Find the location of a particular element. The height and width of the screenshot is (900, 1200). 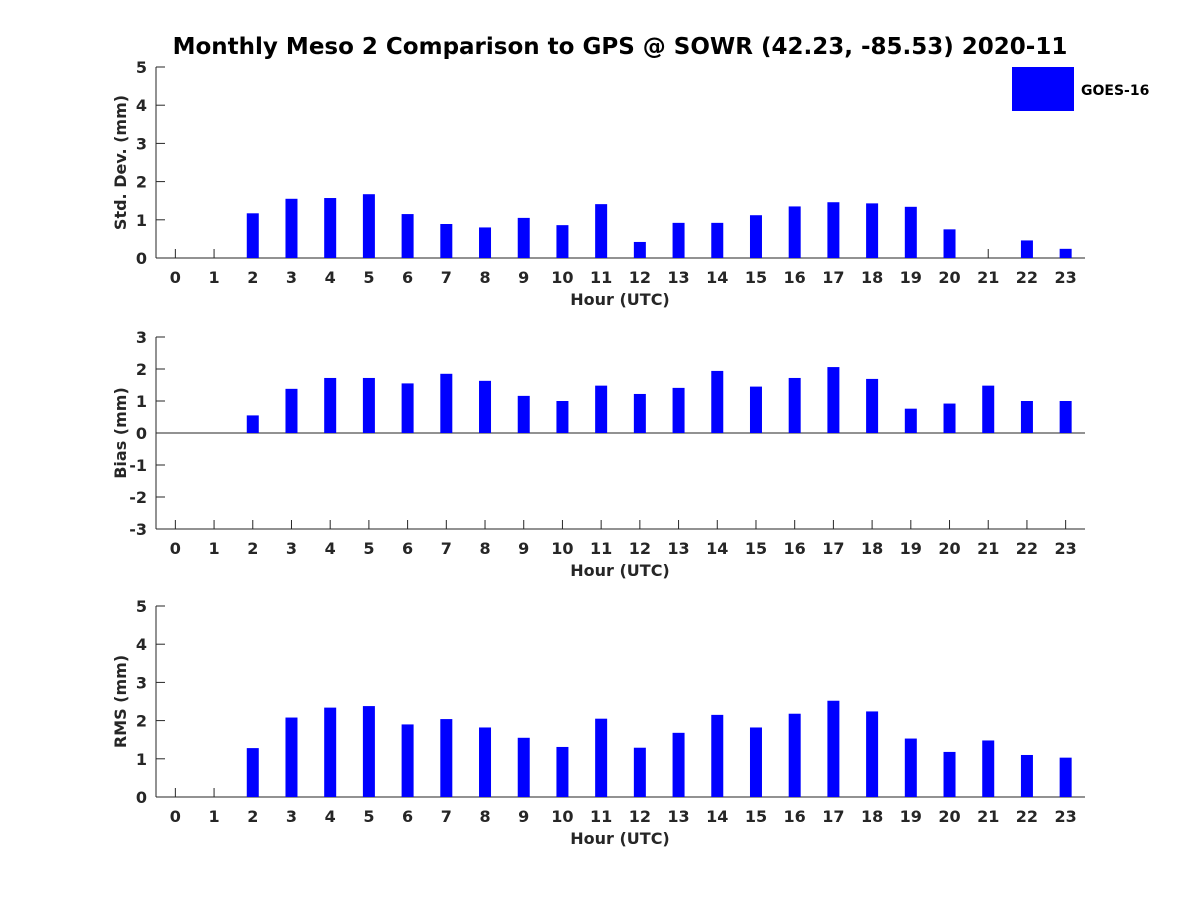

panel-std-dev-x-tick-label: 8 is located at coordinates (484, 277).